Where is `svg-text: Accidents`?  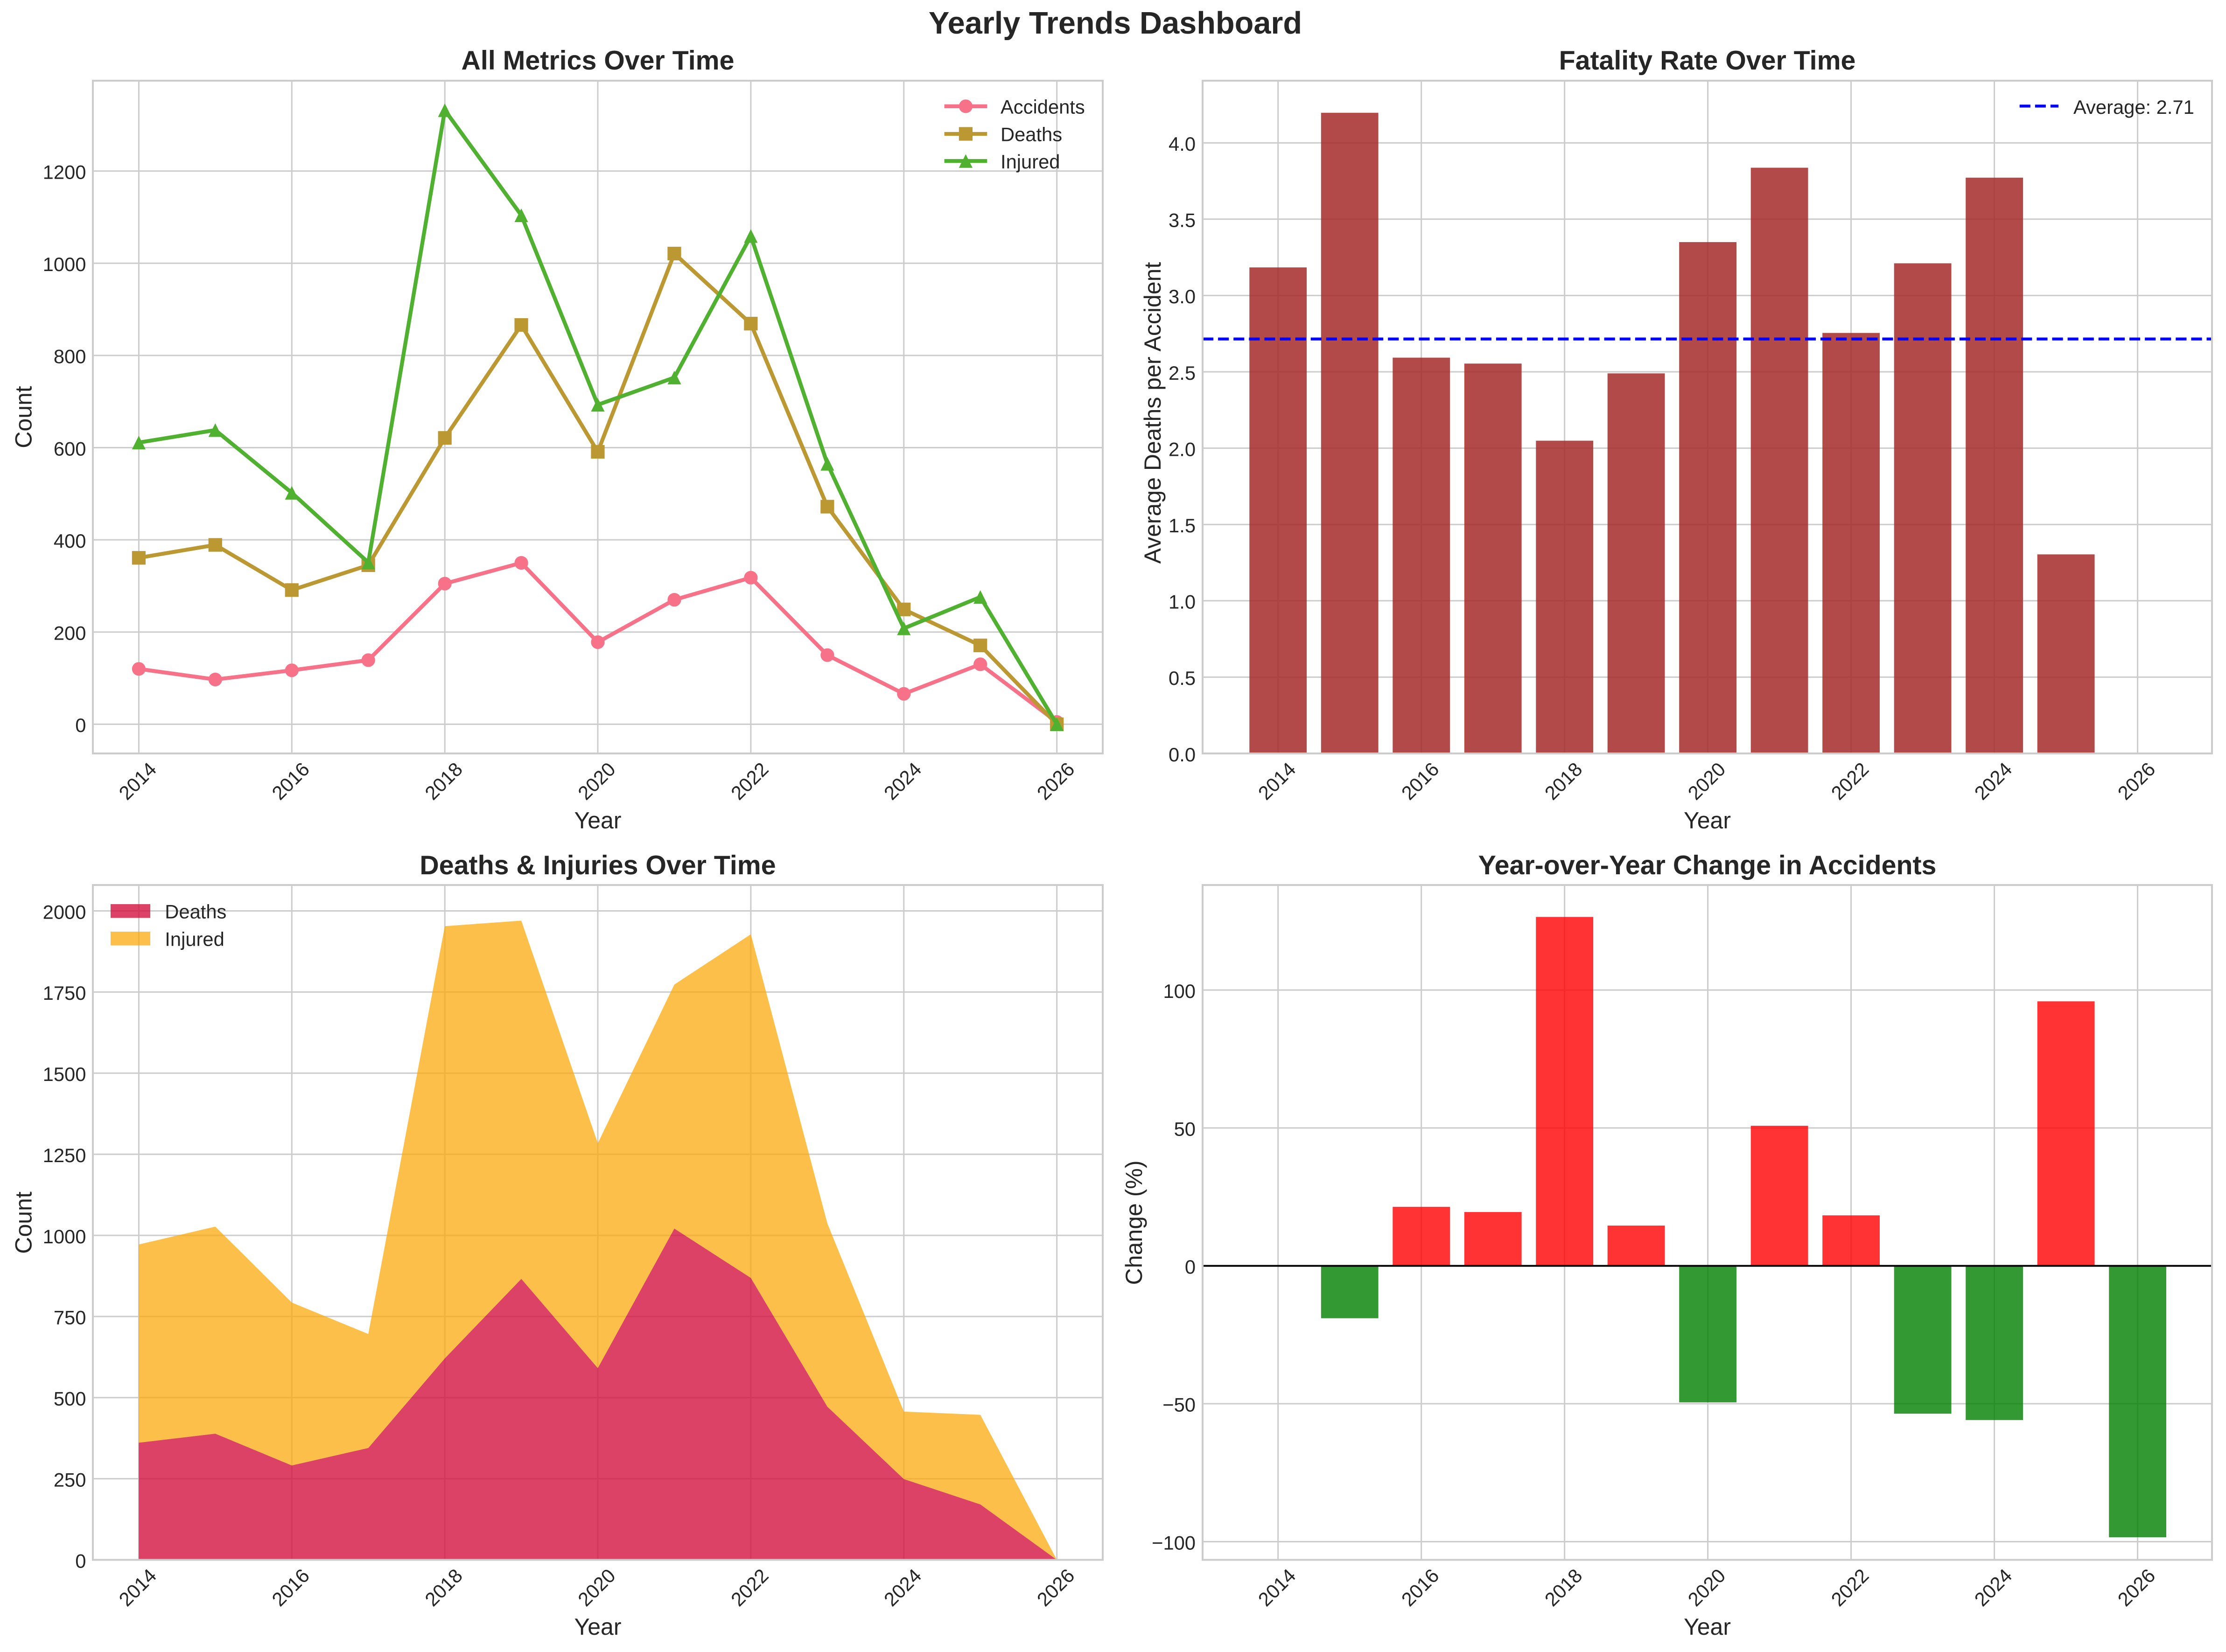 svg-text: Accidents is located at coordinates (1043, 107).